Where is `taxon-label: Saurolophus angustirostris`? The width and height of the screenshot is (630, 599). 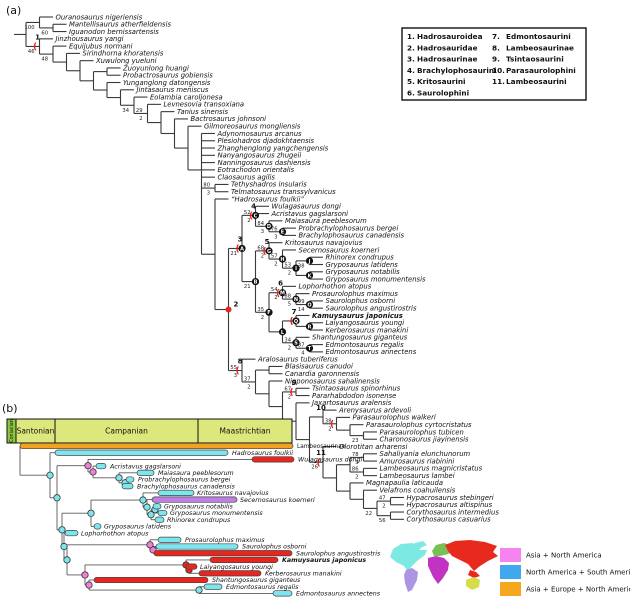
taxon-label: Saurolophus angustirostris is located at coordinates (371, 309).